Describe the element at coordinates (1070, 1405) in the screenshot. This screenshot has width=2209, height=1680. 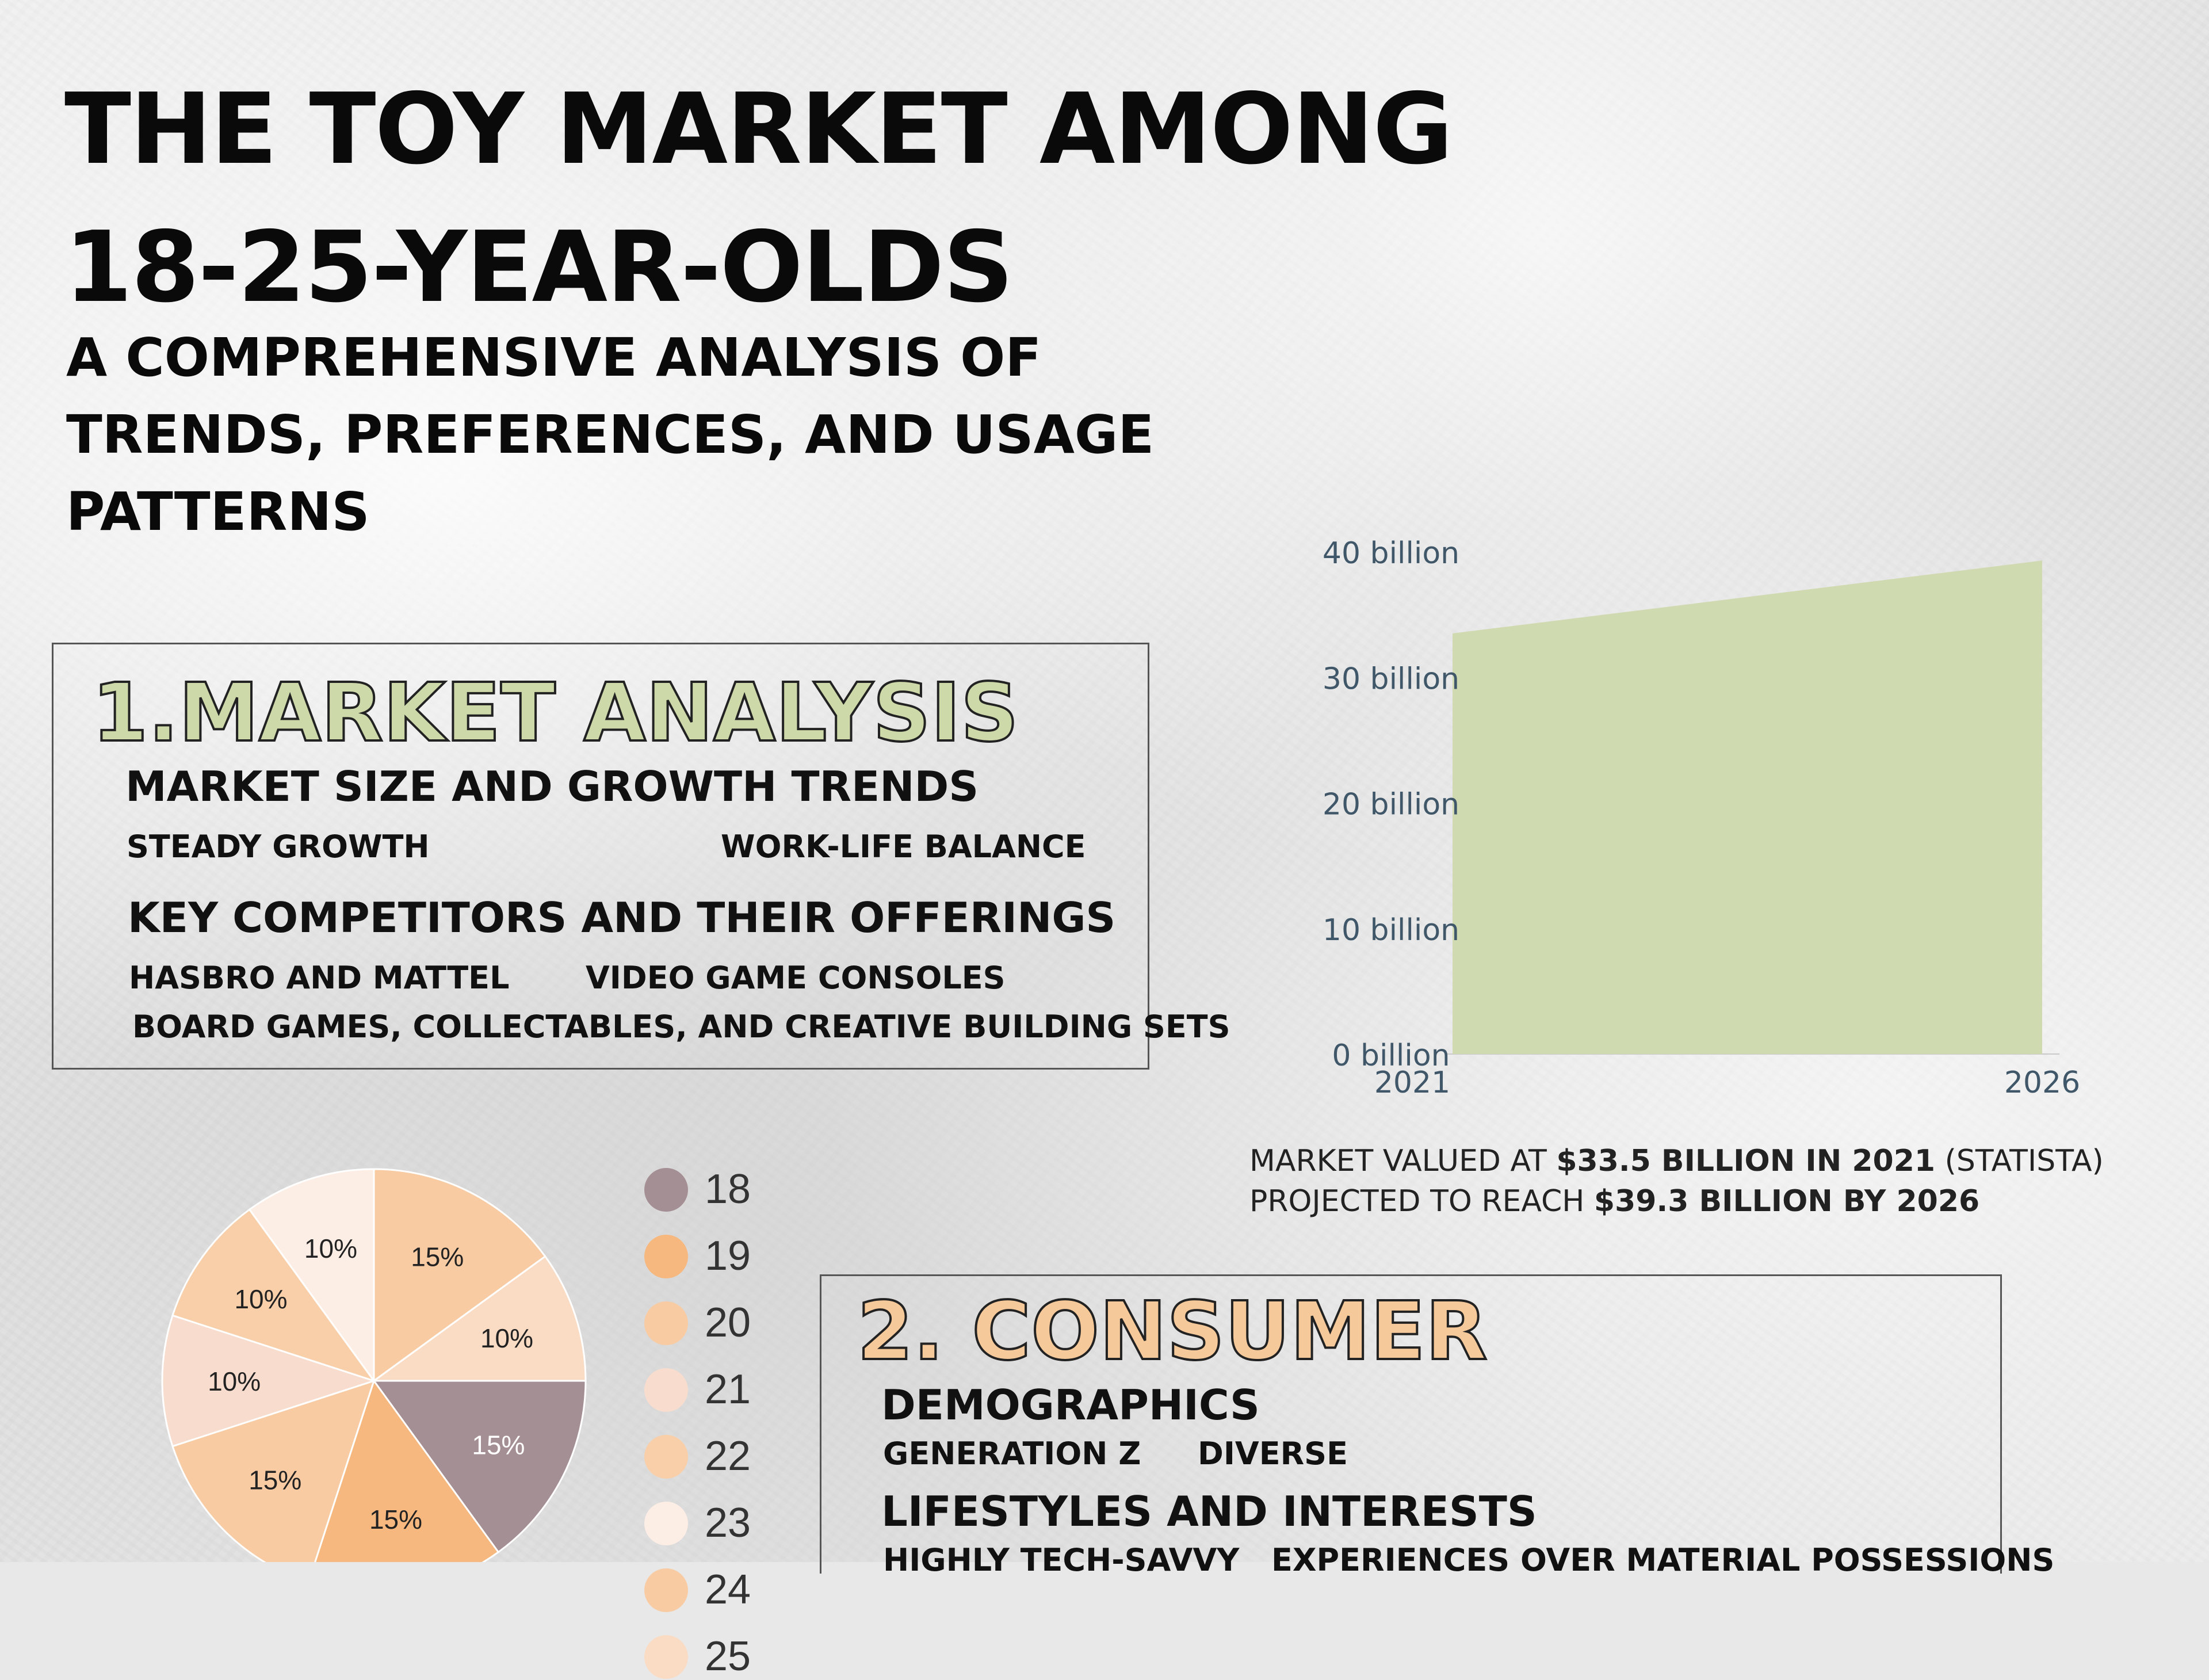
I see `demographics-title: DEMOGRAPHICS` at that location.